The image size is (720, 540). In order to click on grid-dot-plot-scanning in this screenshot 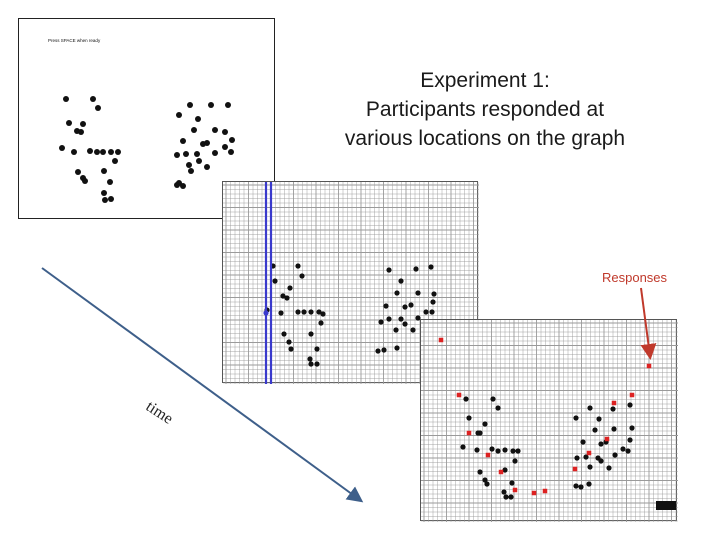, I will do `click(351, 283)`.